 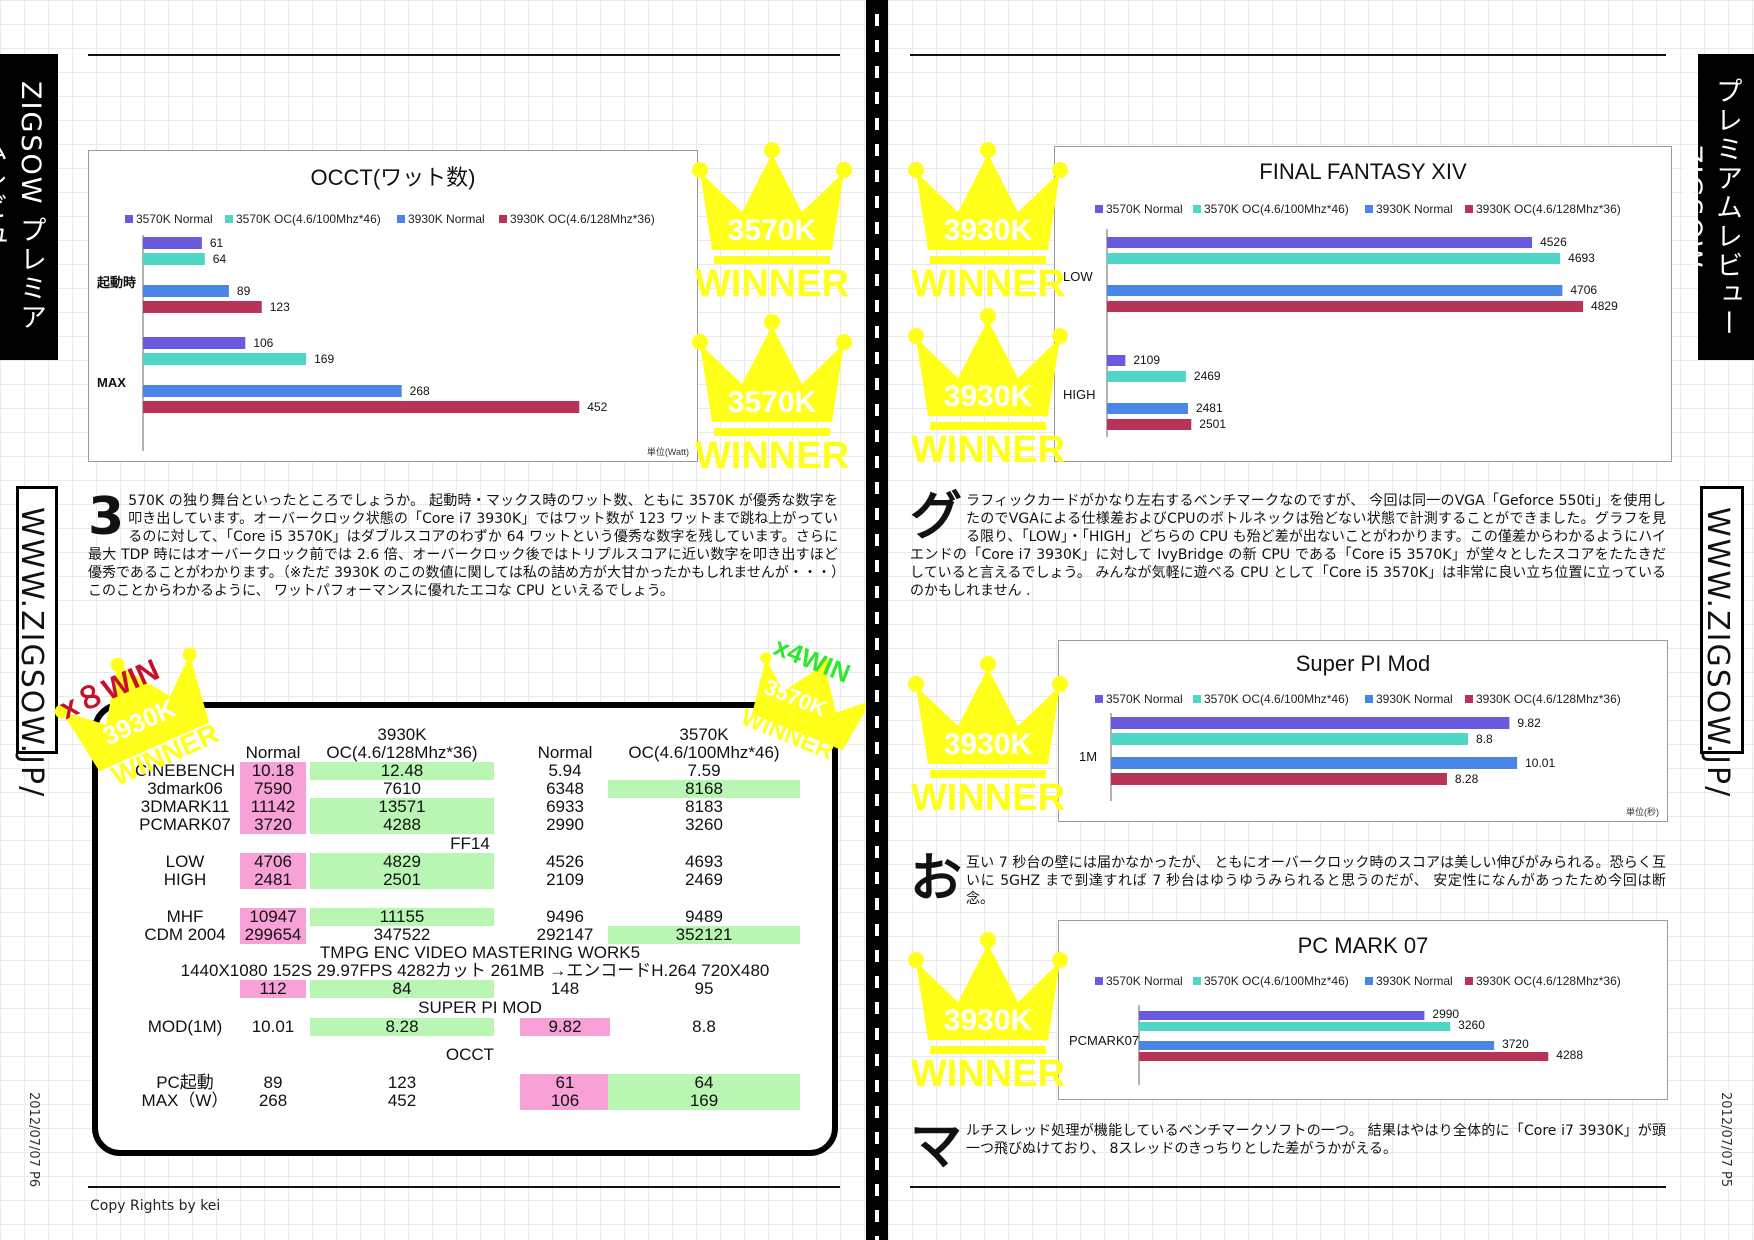 I want to click on top-rule, so click(x=1288, y=55).